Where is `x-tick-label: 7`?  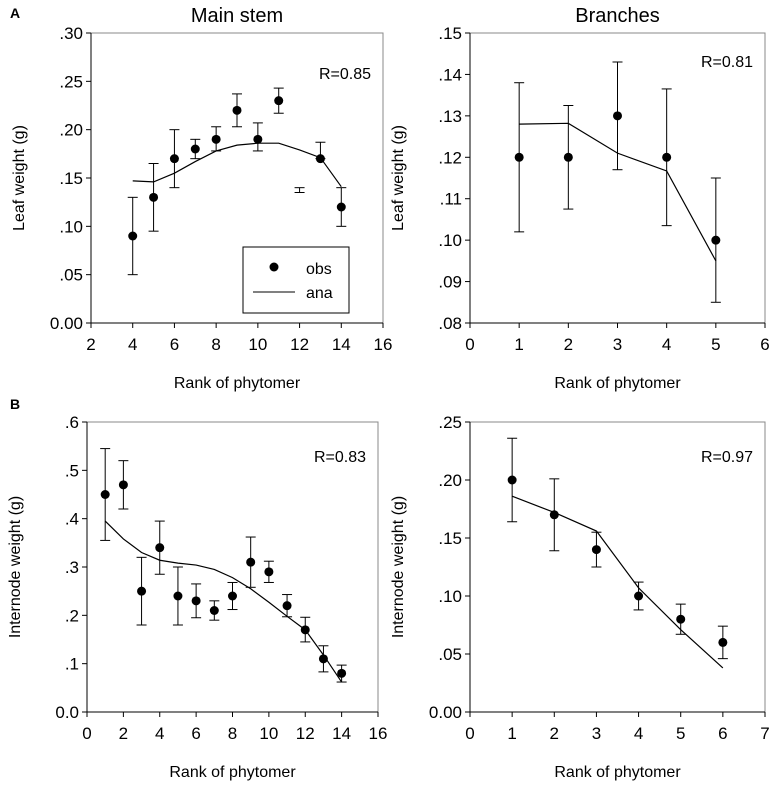
x-tick-label: 7 is located at coordinates (764, 733).